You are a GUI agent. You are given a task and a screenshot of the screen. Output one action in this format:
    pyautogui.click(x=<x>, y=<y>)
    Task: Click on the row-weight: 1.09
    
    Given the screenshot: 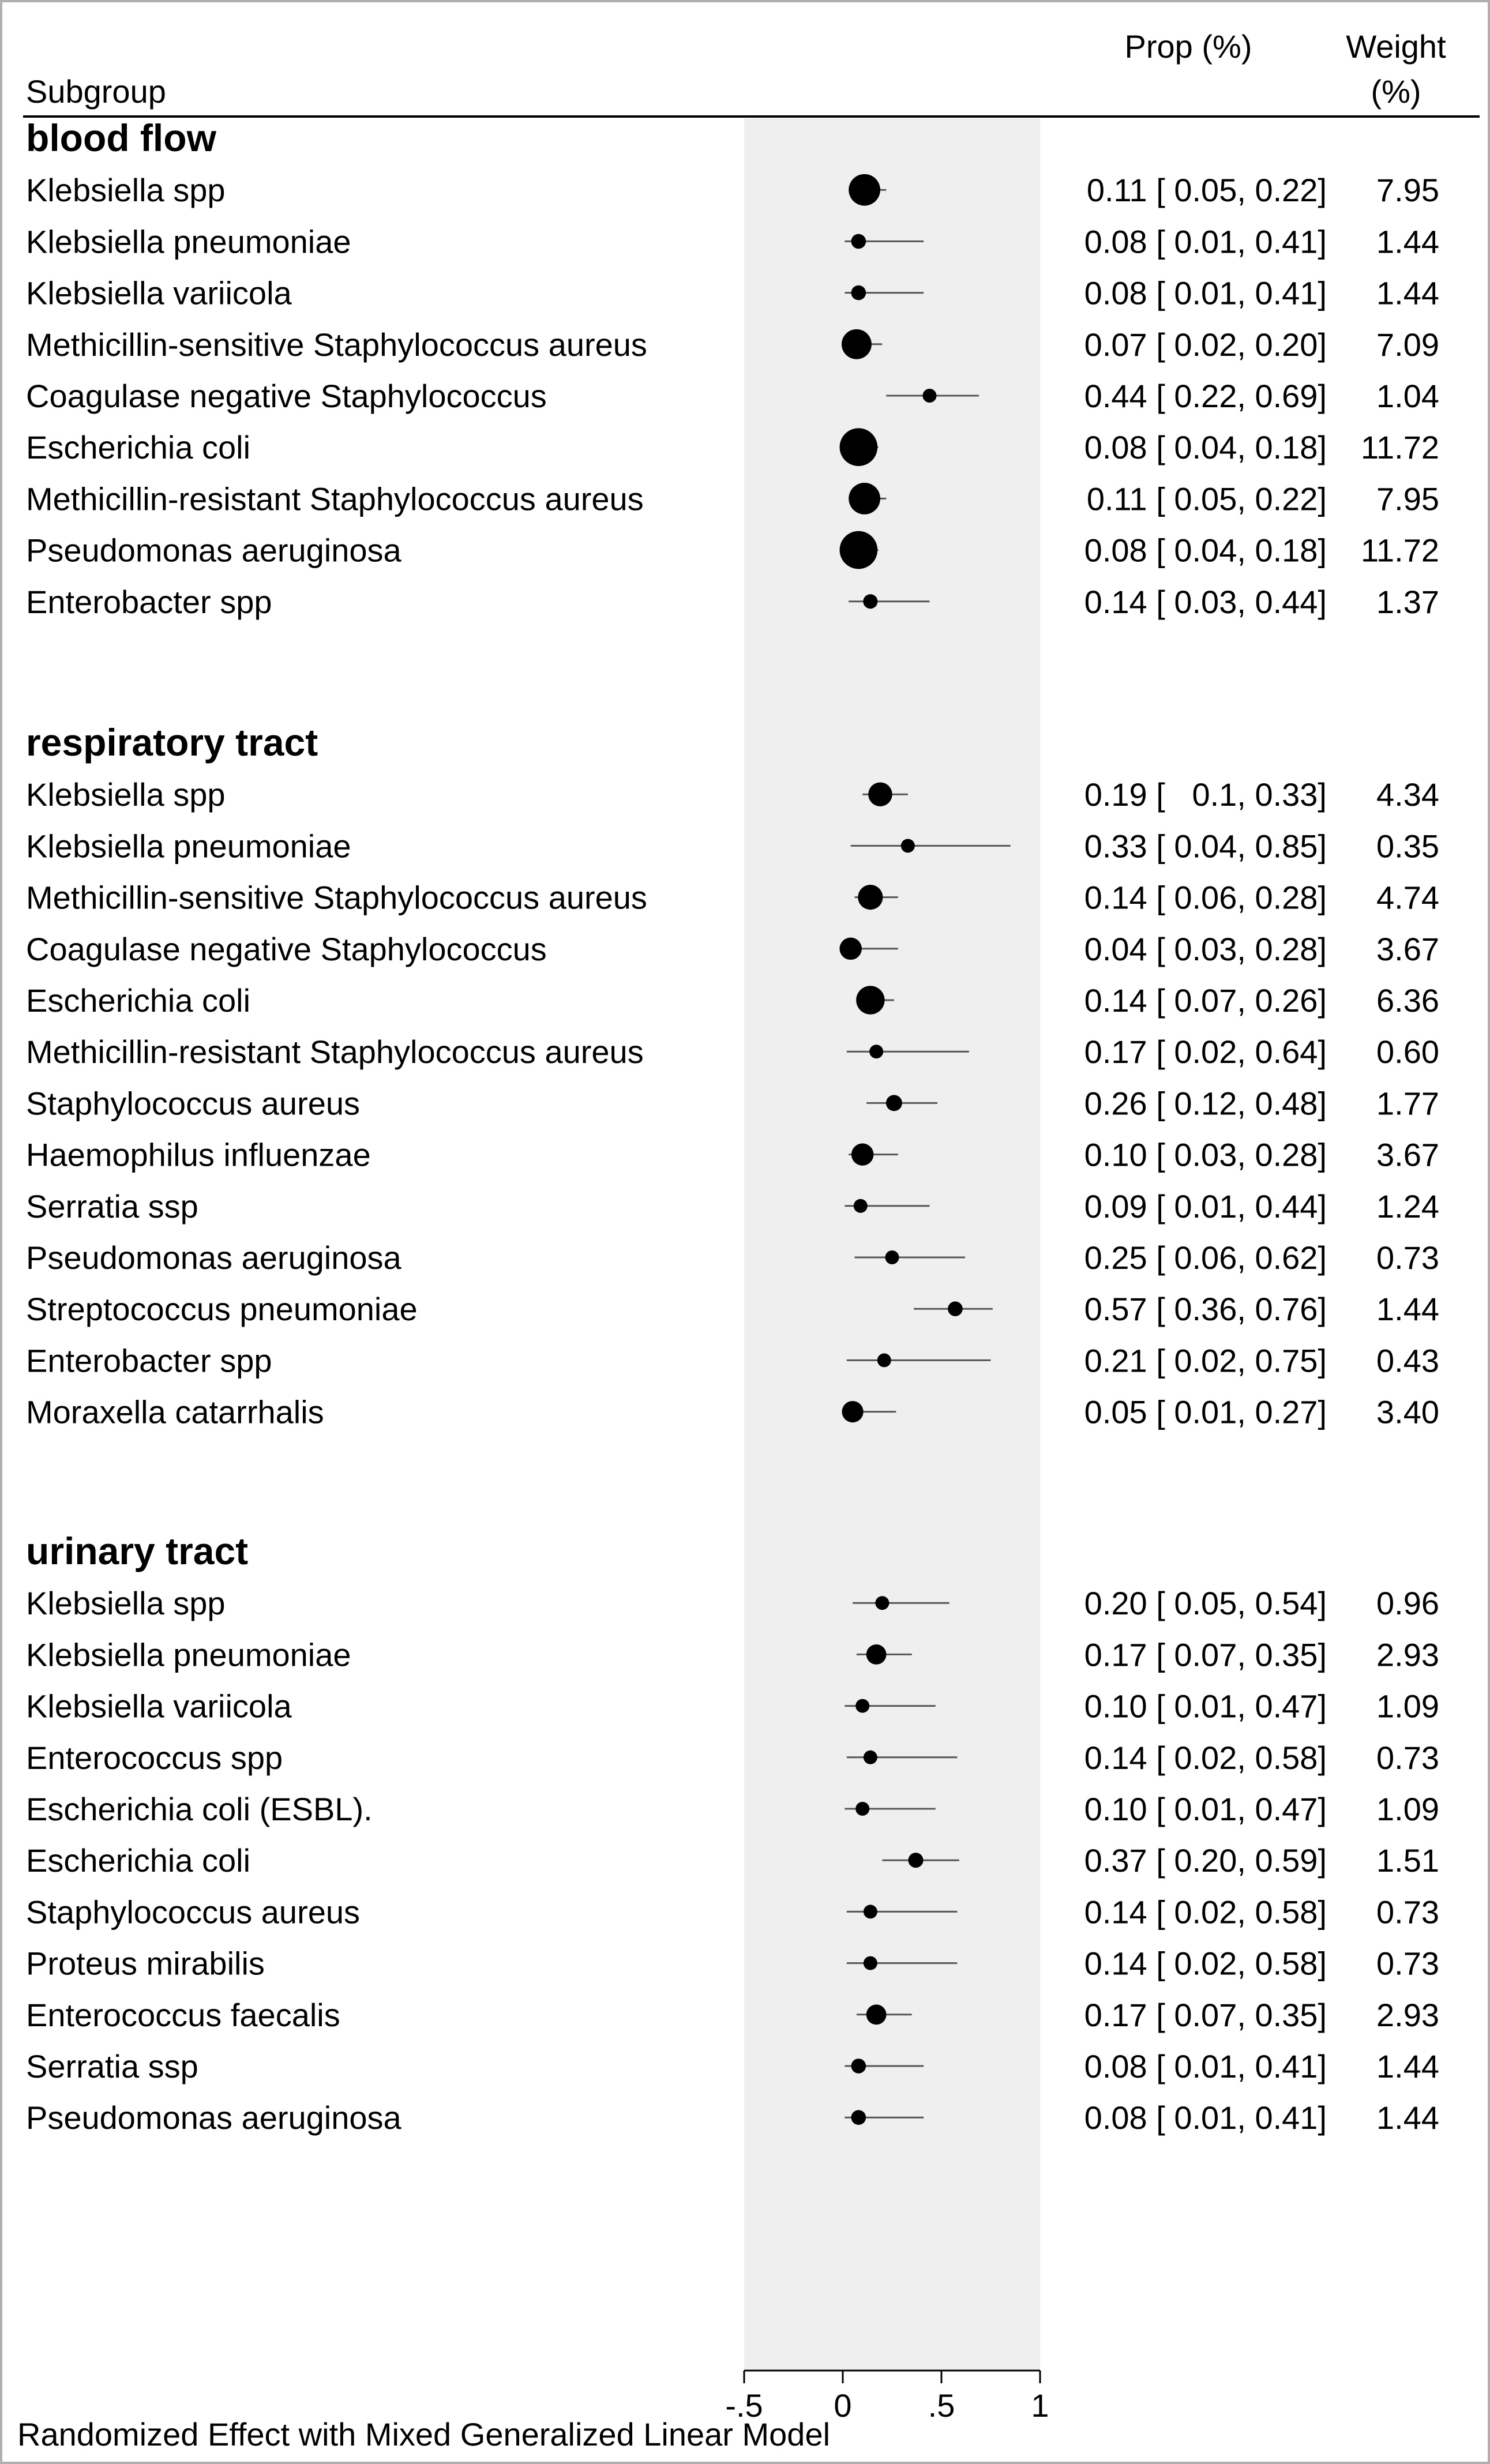 What is the action you would take?
    pyautogui.click(x=1407, y=1809)
    